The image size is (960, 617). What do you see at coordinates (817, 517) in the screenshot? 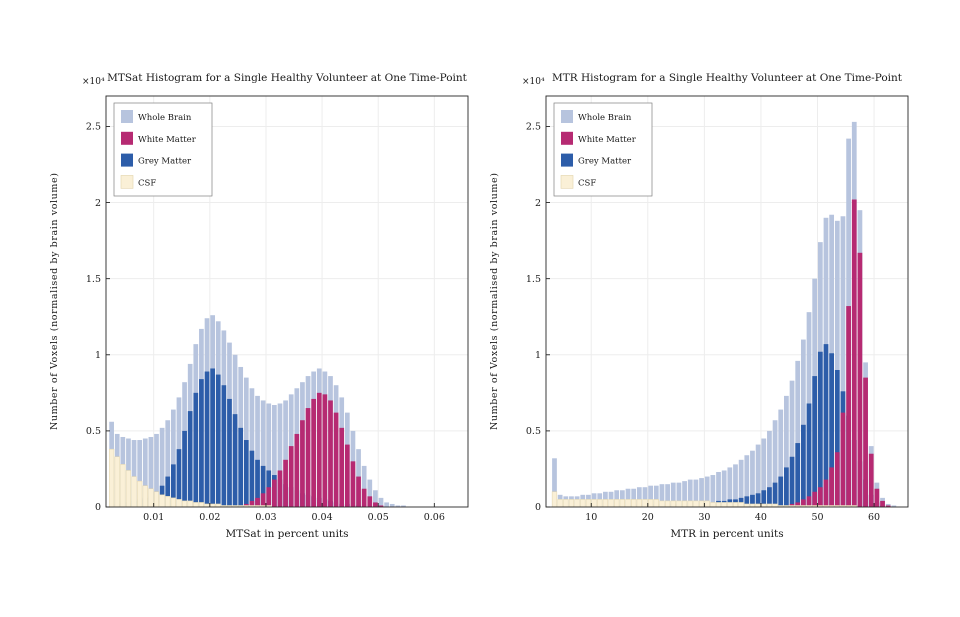
I see `x-tick-label: 50` at bounding box center [817, 517].